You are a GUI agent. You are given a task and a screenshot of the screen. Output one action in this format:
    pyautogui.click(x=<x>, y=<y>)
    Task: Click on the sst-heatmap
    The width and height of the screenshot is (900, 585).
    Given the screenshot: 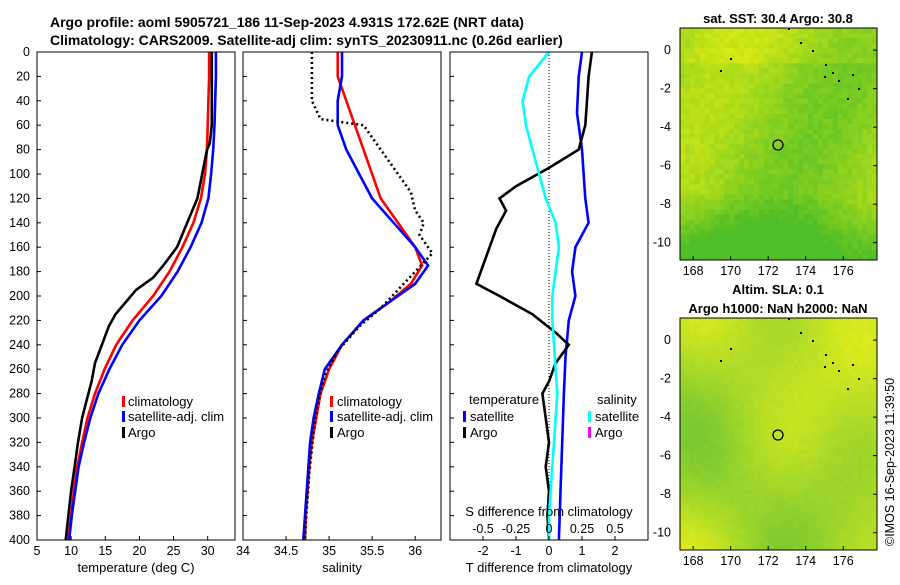 What is the action you would take?
    pyautogui.click(x=778, y=144)
    